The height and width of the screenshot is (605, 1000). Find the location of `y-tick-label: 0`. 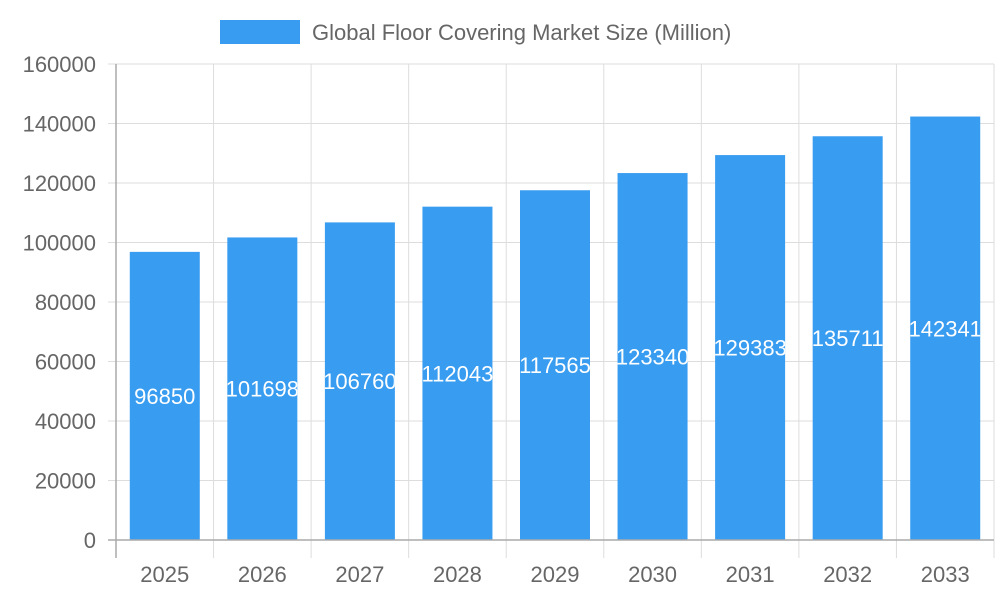

y-tick-label: 0 is located at coordinates (90, 540).